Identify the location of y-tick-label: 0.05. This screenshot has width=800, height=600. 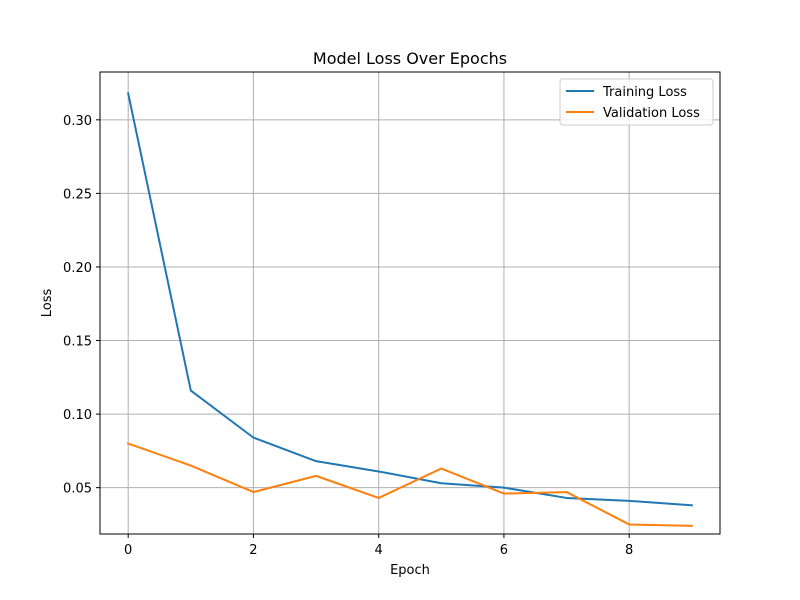
(77, 489).